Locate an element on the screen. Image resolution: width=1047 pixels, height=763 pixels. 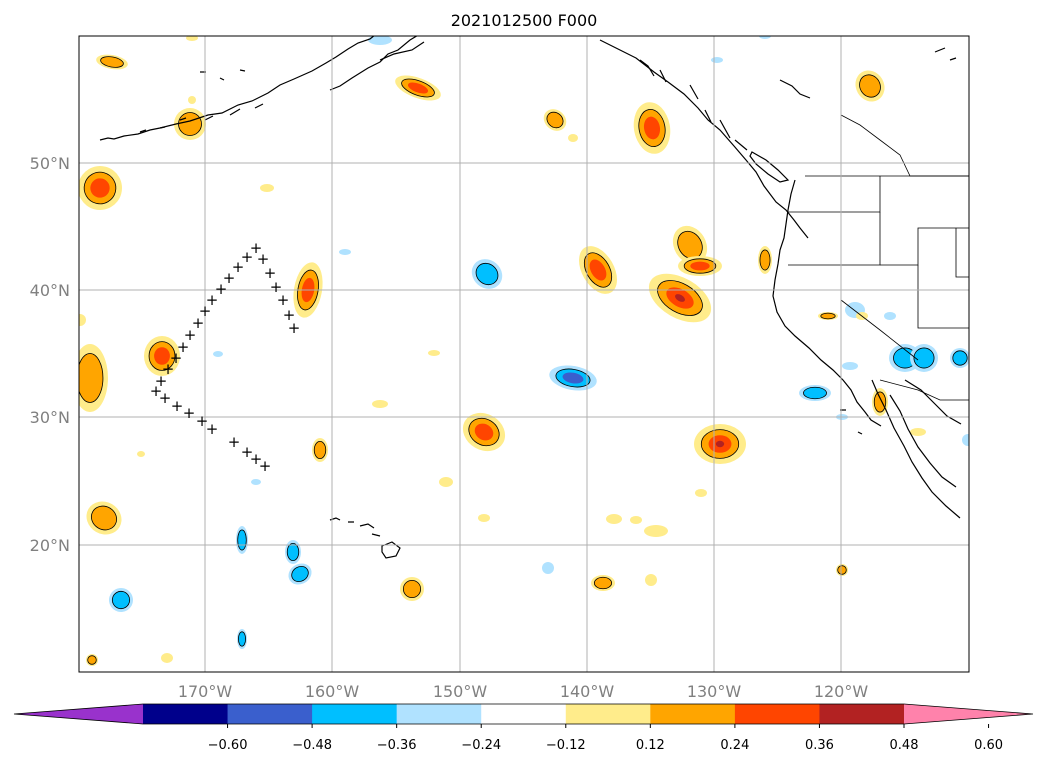
colorbar-tick-label: −0.12 is located at coordinates (566, 745).